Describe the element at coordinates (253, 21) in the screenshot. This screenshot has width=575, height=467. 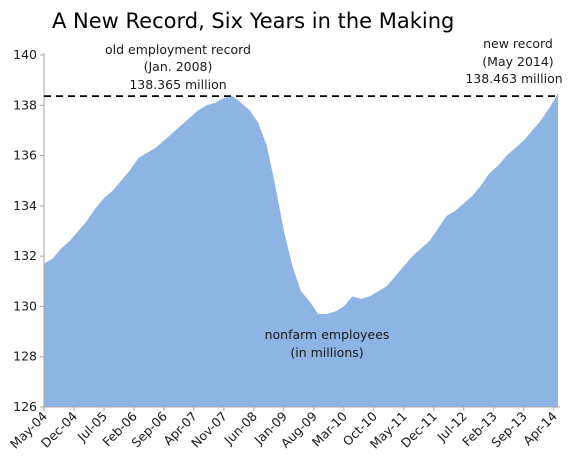
I see `chart-title: A New Record, Six Years in the Making` at that location.